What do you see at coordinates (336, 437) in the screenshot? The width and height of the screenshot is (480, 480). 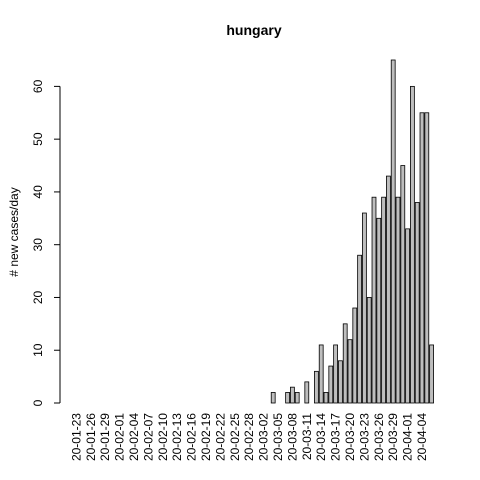 I see `x-tick-label: 20-03-17` at bounding box center [336, 437].